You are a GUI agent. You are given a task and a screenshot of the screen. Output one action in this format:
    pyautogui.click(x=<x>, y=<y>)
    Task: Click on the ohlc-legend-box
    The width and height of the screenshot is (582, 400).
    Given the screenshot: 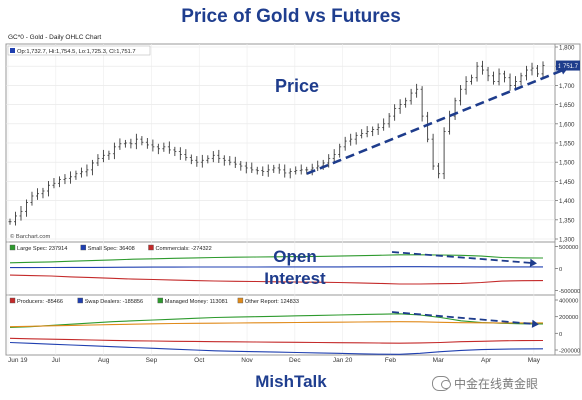 What is the action you would take?
    pyautogui.click(x=79, y=50)
    